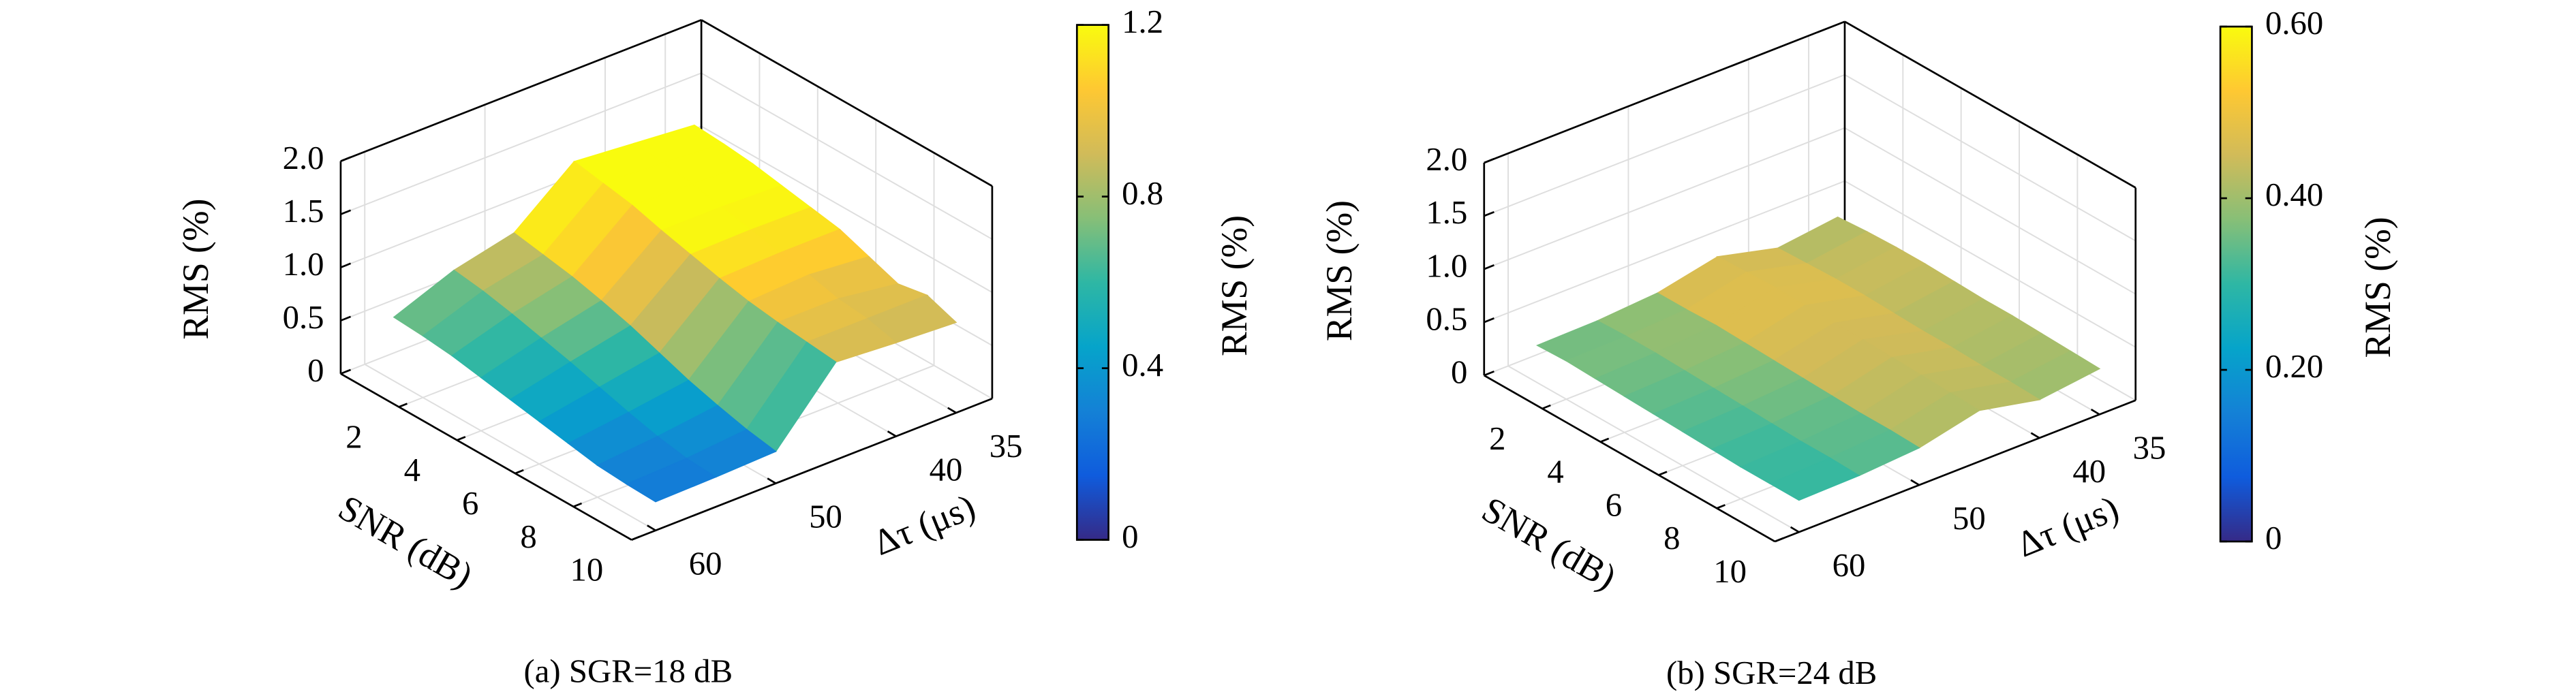 This screenshot has width=2576, height=692. What do you see at coordinates (2294, 366) in the screenshot?
I see `colorbar-tick-label: 0.20` at bounding box center [2294, 366].